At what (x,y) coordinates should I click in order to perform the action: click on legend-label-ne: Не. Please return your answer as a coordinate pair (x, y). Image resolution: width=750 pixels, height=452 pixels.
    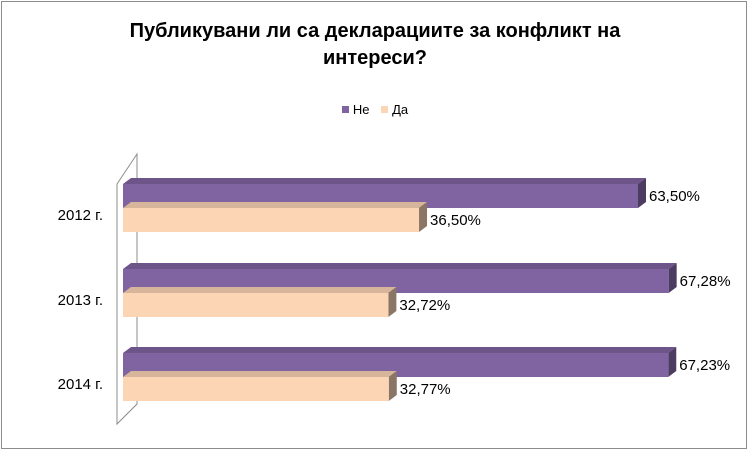
    Looking at the image, I should click on (361, 109).